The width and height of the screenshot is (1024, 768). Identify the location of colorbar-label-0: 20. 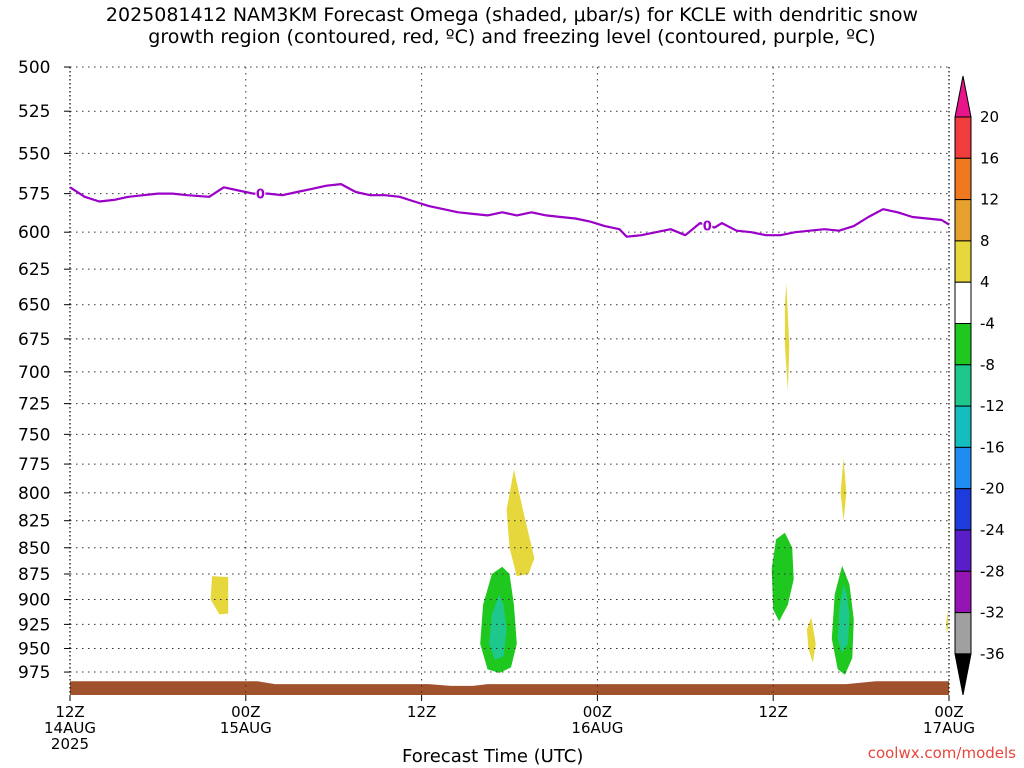
(989, 117).